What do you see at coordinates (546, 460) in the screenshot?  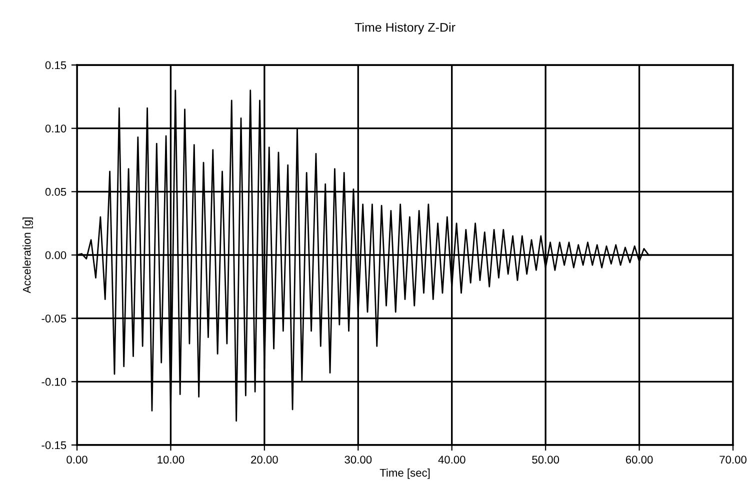 I see `x-tick-label: 50.00` at bounding box center [546, 460].